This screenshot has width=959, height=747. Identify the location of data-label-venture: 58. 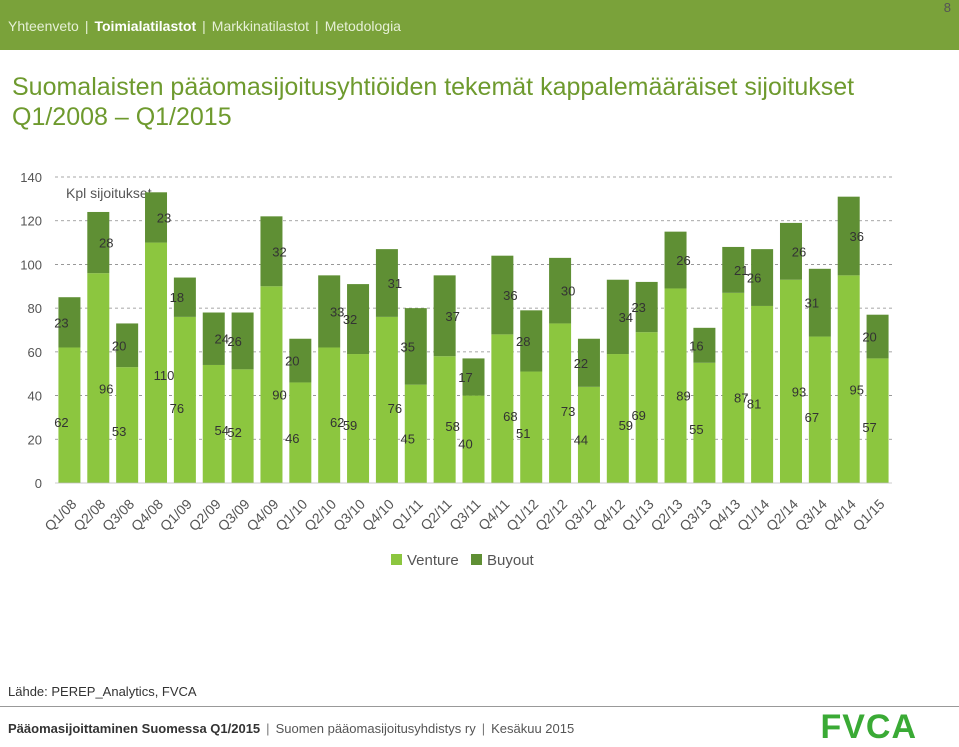
(452, 426).